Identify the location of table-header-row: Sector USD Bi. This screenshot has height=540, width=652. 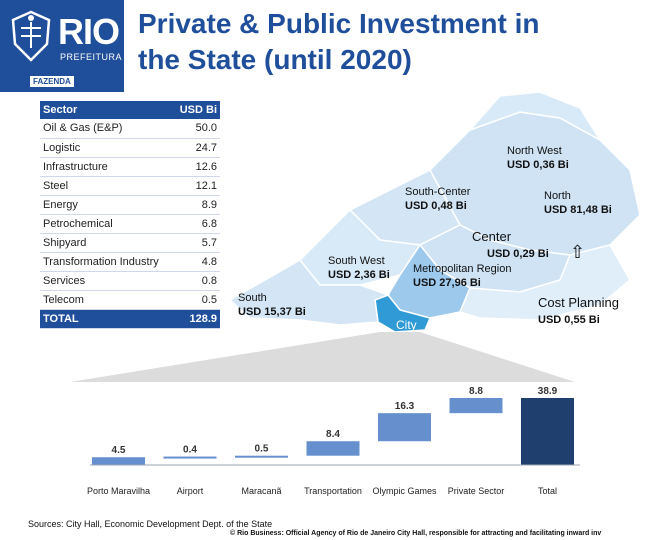
(130, 110).